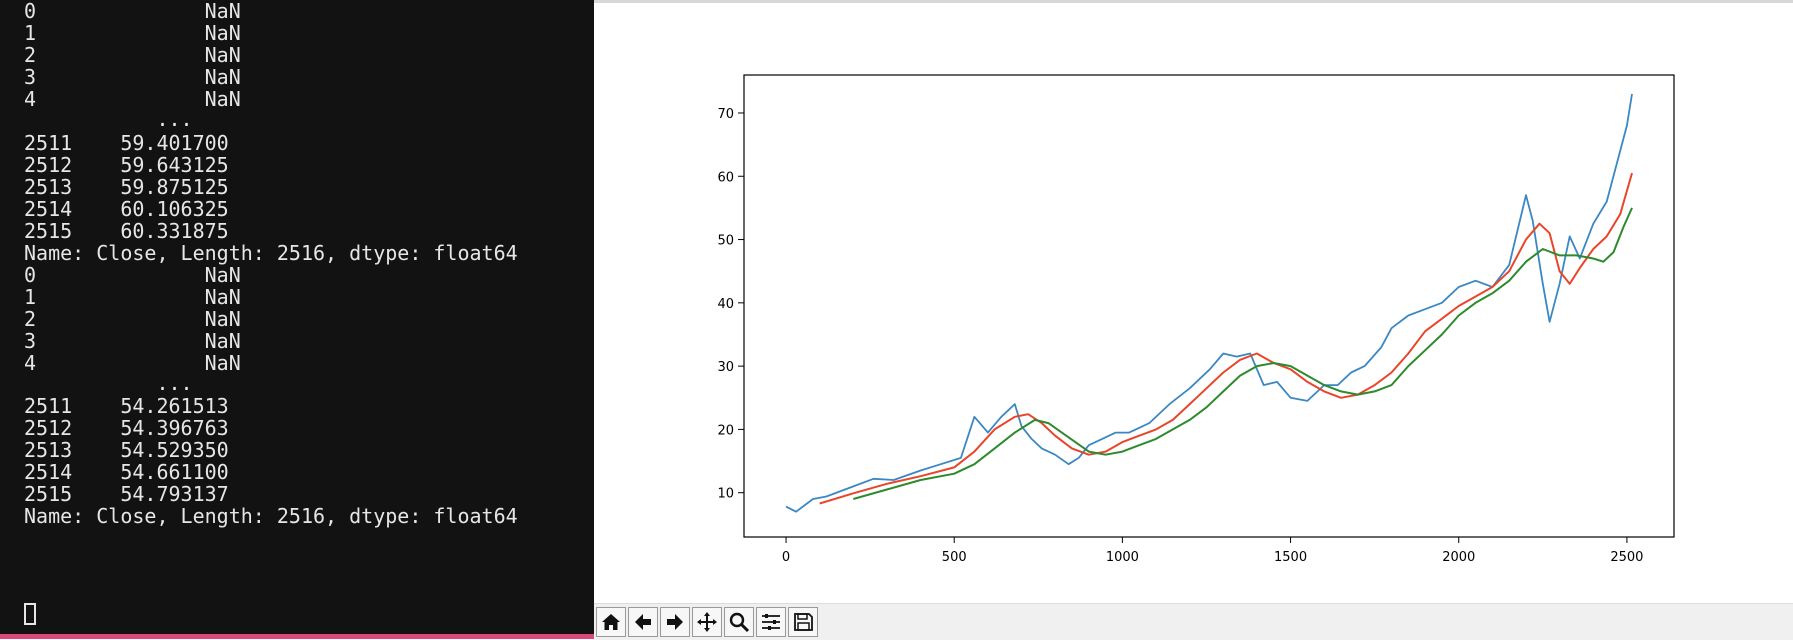  What do you see at coordinates (725, 241) in the screenshot?
I see `y-tick-label: 50` at bounding box center [725, 241].